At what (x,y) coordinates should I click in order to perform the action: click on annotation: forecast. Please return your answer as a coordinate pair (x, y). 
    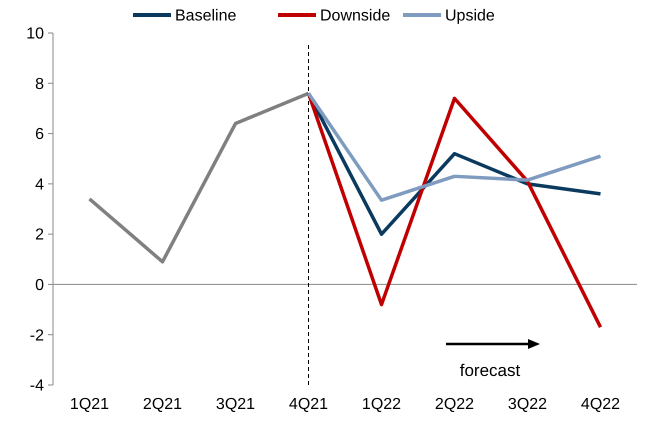
    Looking at the image, I should click on (490, 370).